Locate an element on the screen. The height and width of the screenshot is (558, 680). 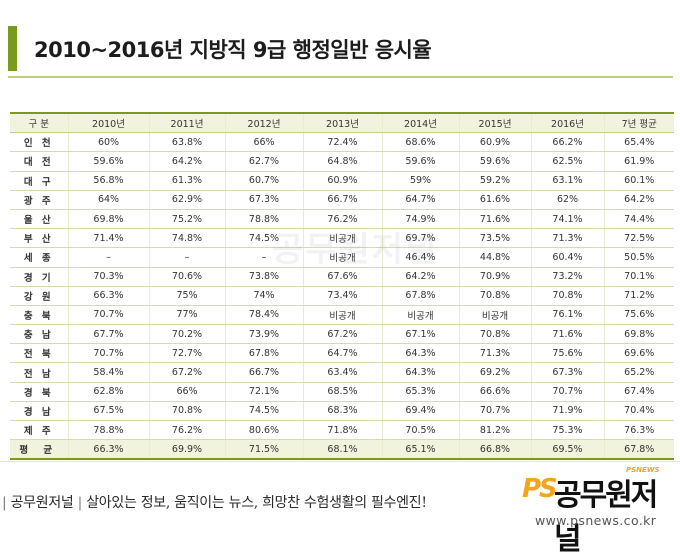
rate-cell: 73.2% is located at coordinates (568, 277).